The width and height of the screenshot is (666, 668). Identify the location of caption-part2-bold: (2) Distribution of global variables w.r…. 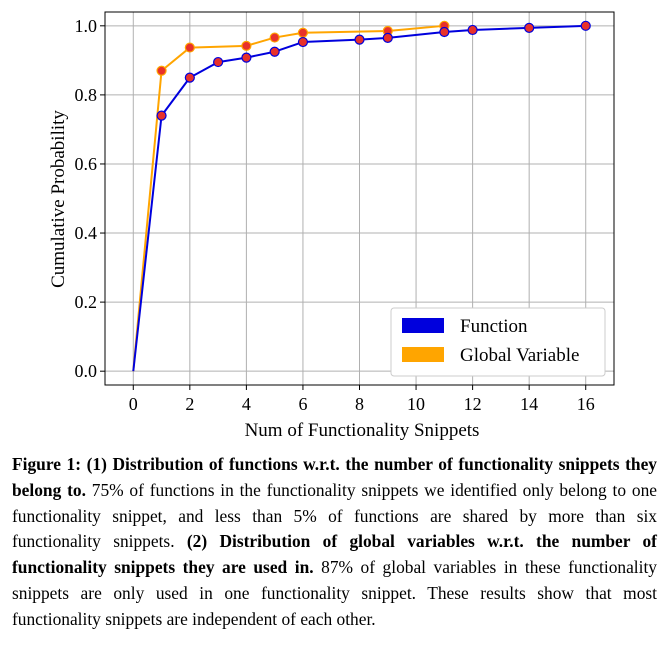
(334, 554).